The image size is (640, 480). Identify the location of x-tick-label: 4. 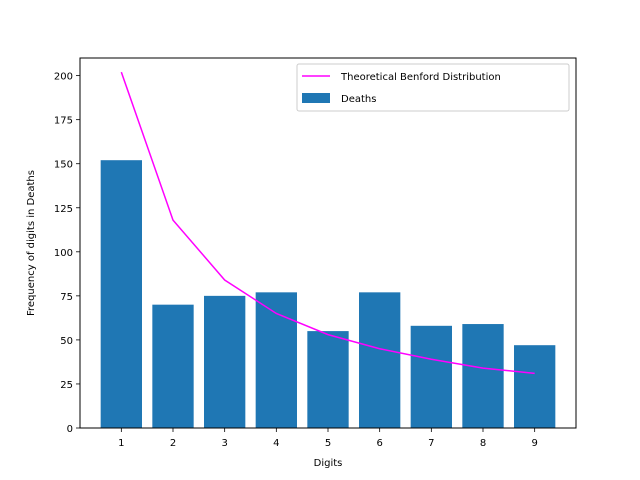
(276, 443).